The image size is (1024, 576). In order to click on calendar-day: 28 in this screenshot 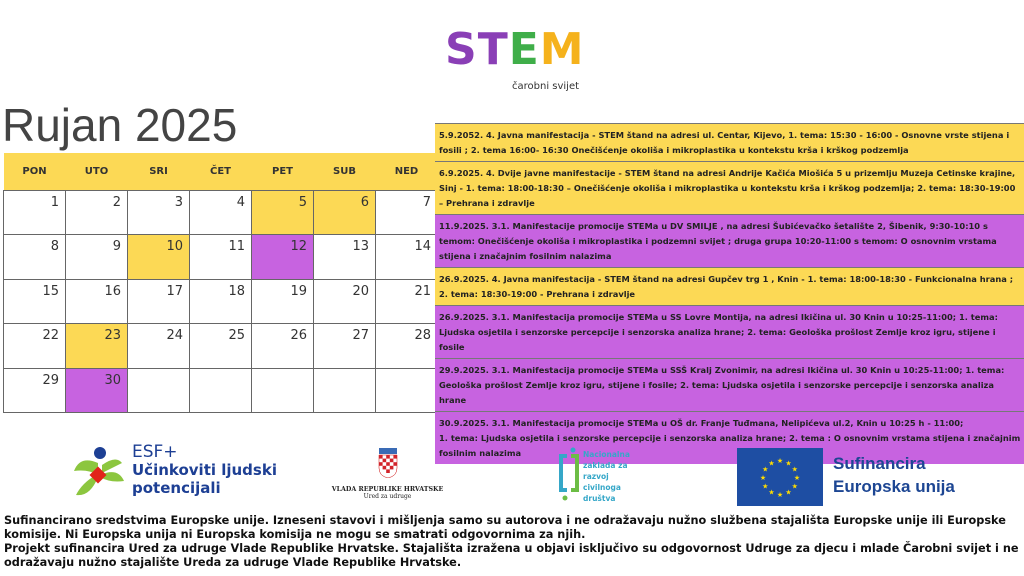, I will do `click(406, 346)`.